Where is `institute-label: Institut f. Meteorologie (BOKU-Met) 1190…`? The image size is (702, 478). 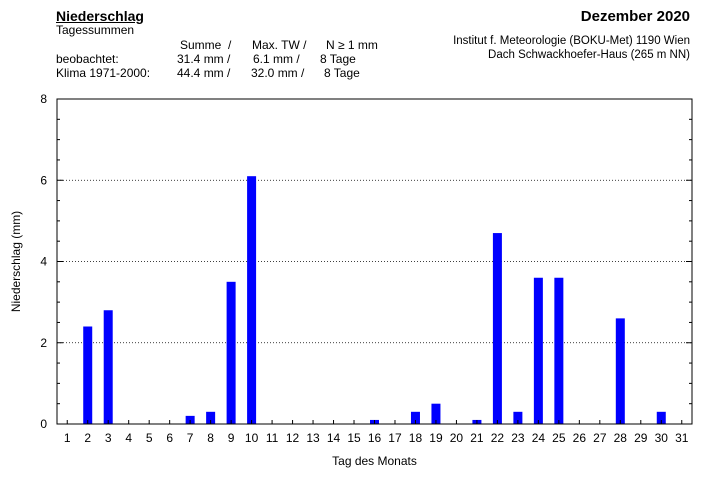
institute-label: Institut f. Meteorologie (BOKU-Met) 1190… is located at coordinates (571, 41).